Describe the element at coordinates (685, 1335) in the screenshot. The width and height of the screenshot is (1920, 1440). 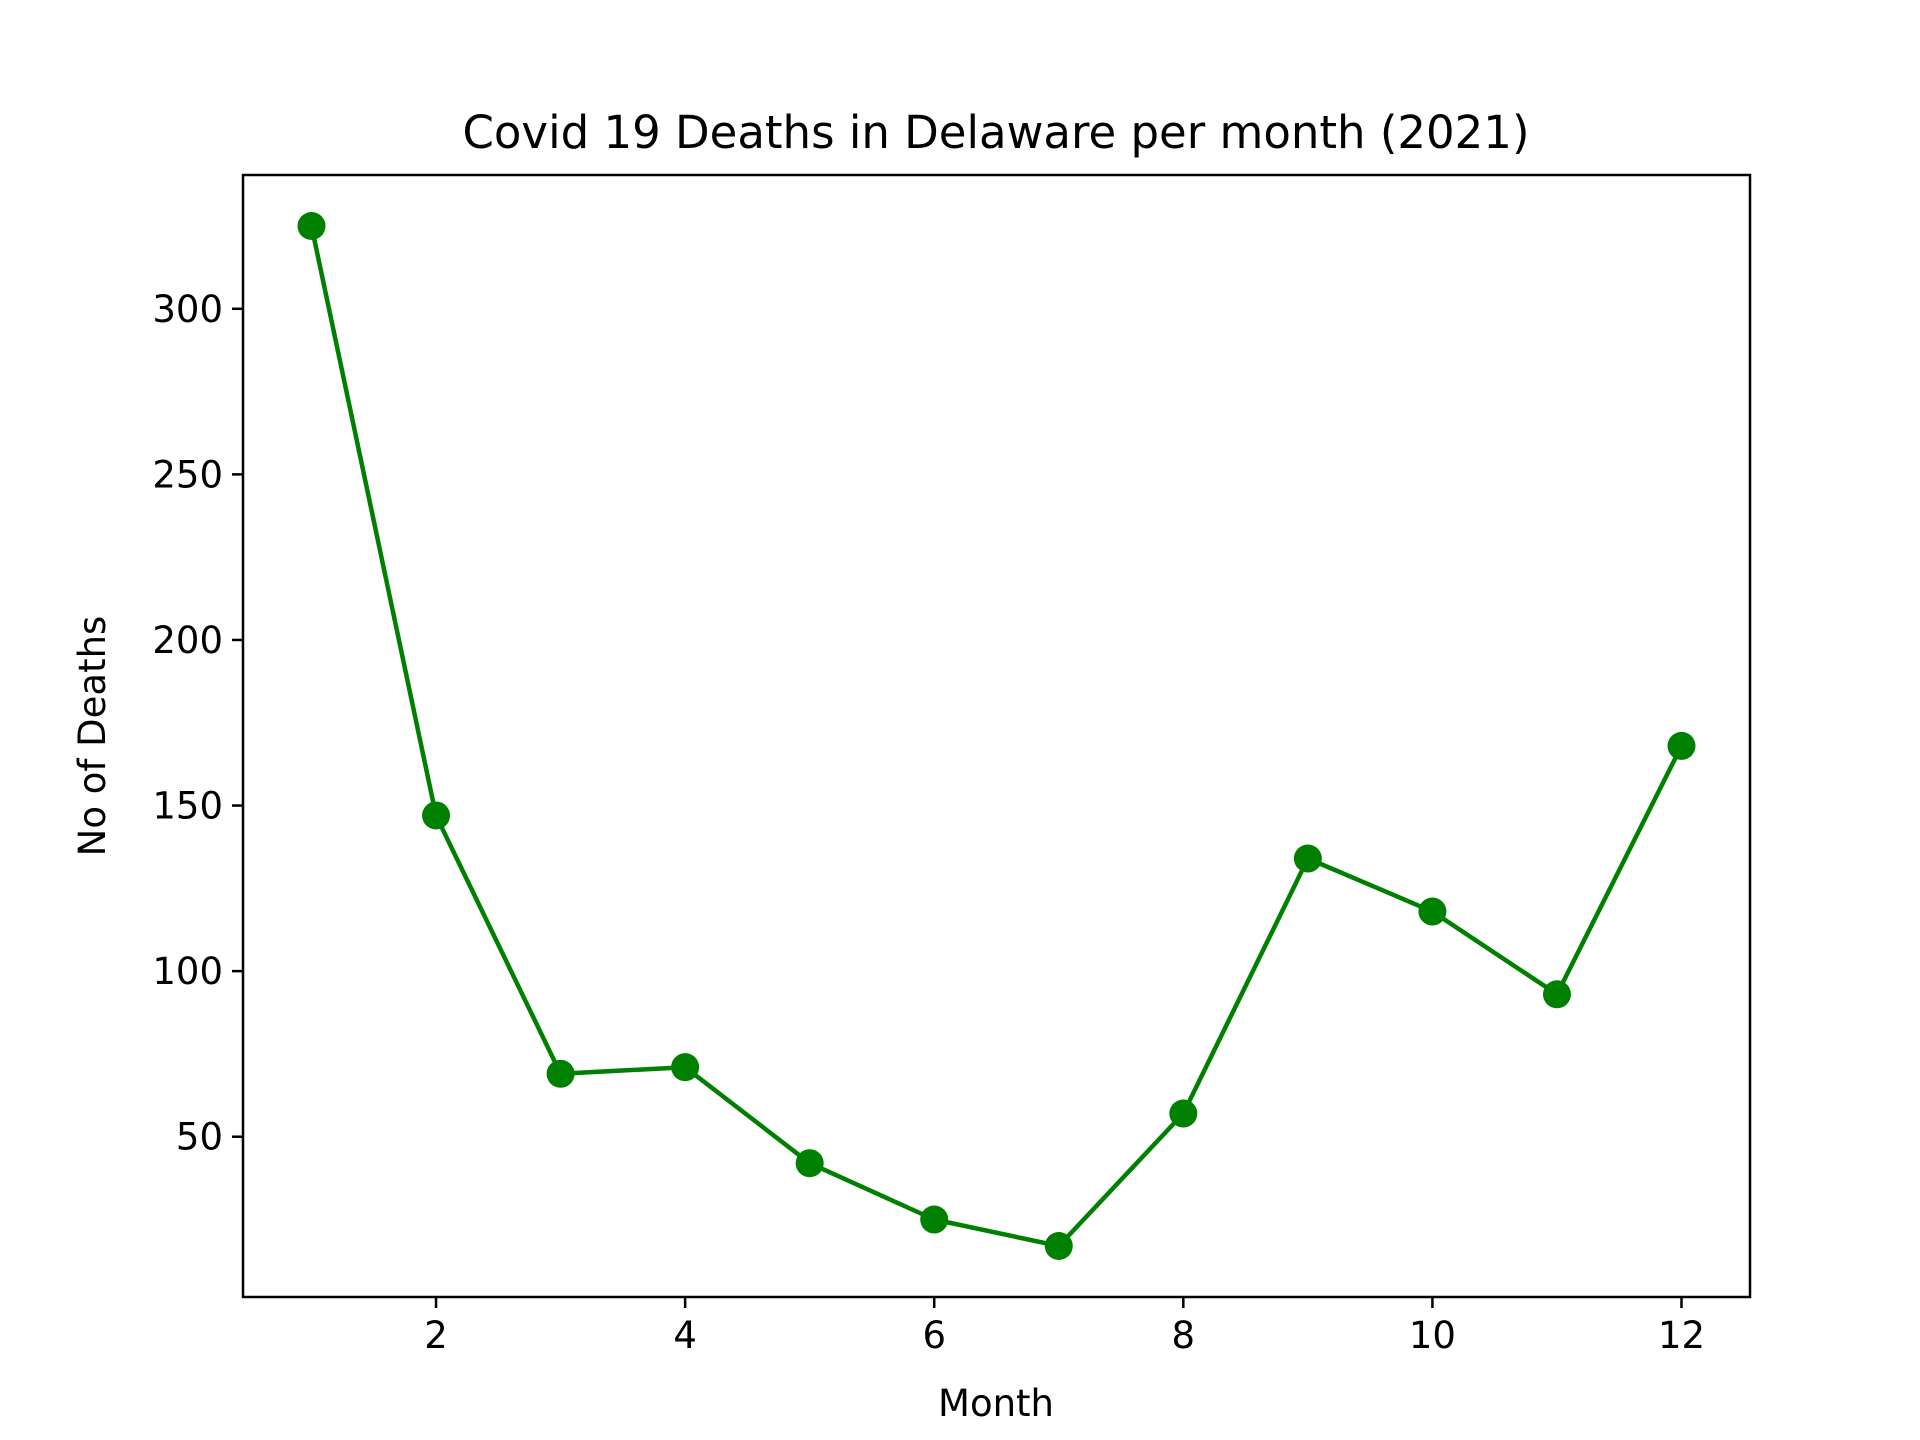
I see `x-tick-label: 4` at that location.